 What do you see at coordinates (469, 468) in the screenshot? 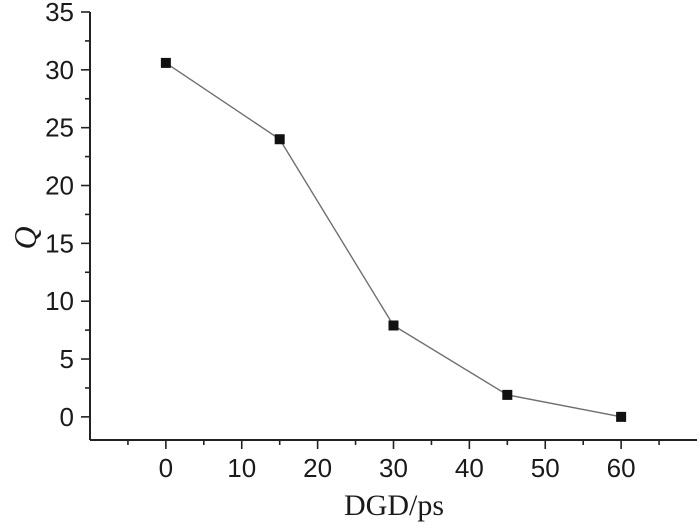
I see `x-tick-label: 40` at bounding box center [469, 468].